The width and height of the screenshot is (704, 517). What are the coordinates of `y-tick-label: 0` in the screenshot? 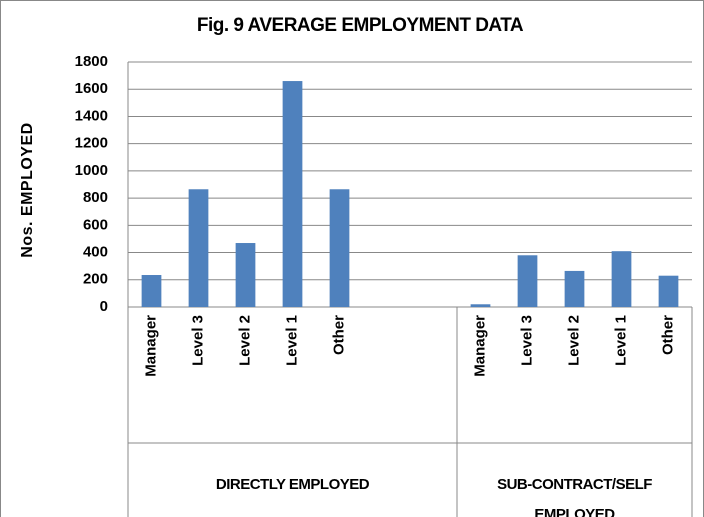 It's located at (104, 306).